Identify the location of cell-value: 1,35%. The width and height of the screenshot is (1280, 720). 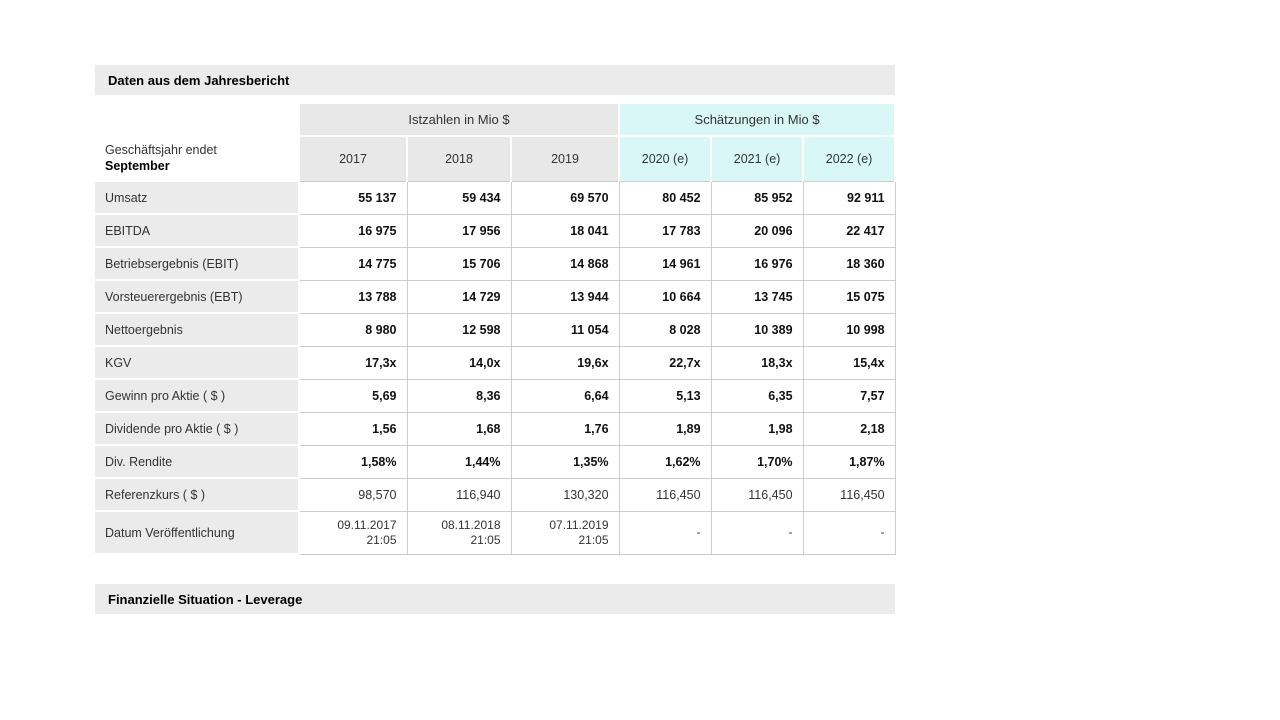
(565, 461).